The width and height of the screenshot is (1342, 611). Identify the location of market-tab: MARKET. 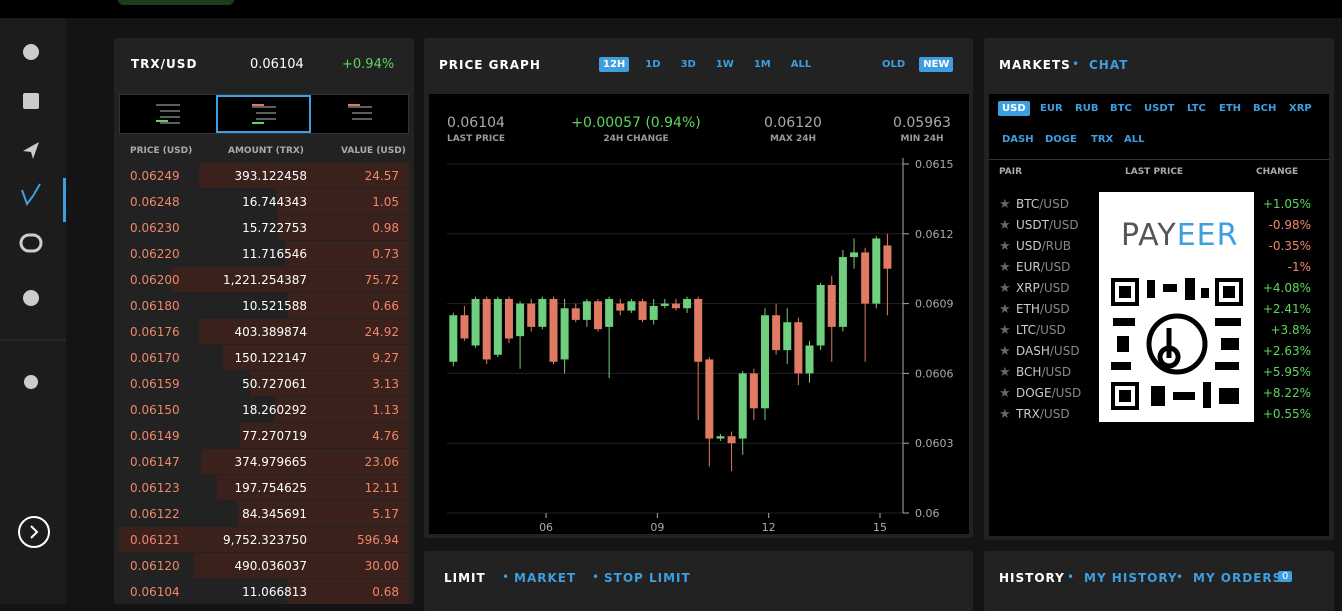
(545, 578).